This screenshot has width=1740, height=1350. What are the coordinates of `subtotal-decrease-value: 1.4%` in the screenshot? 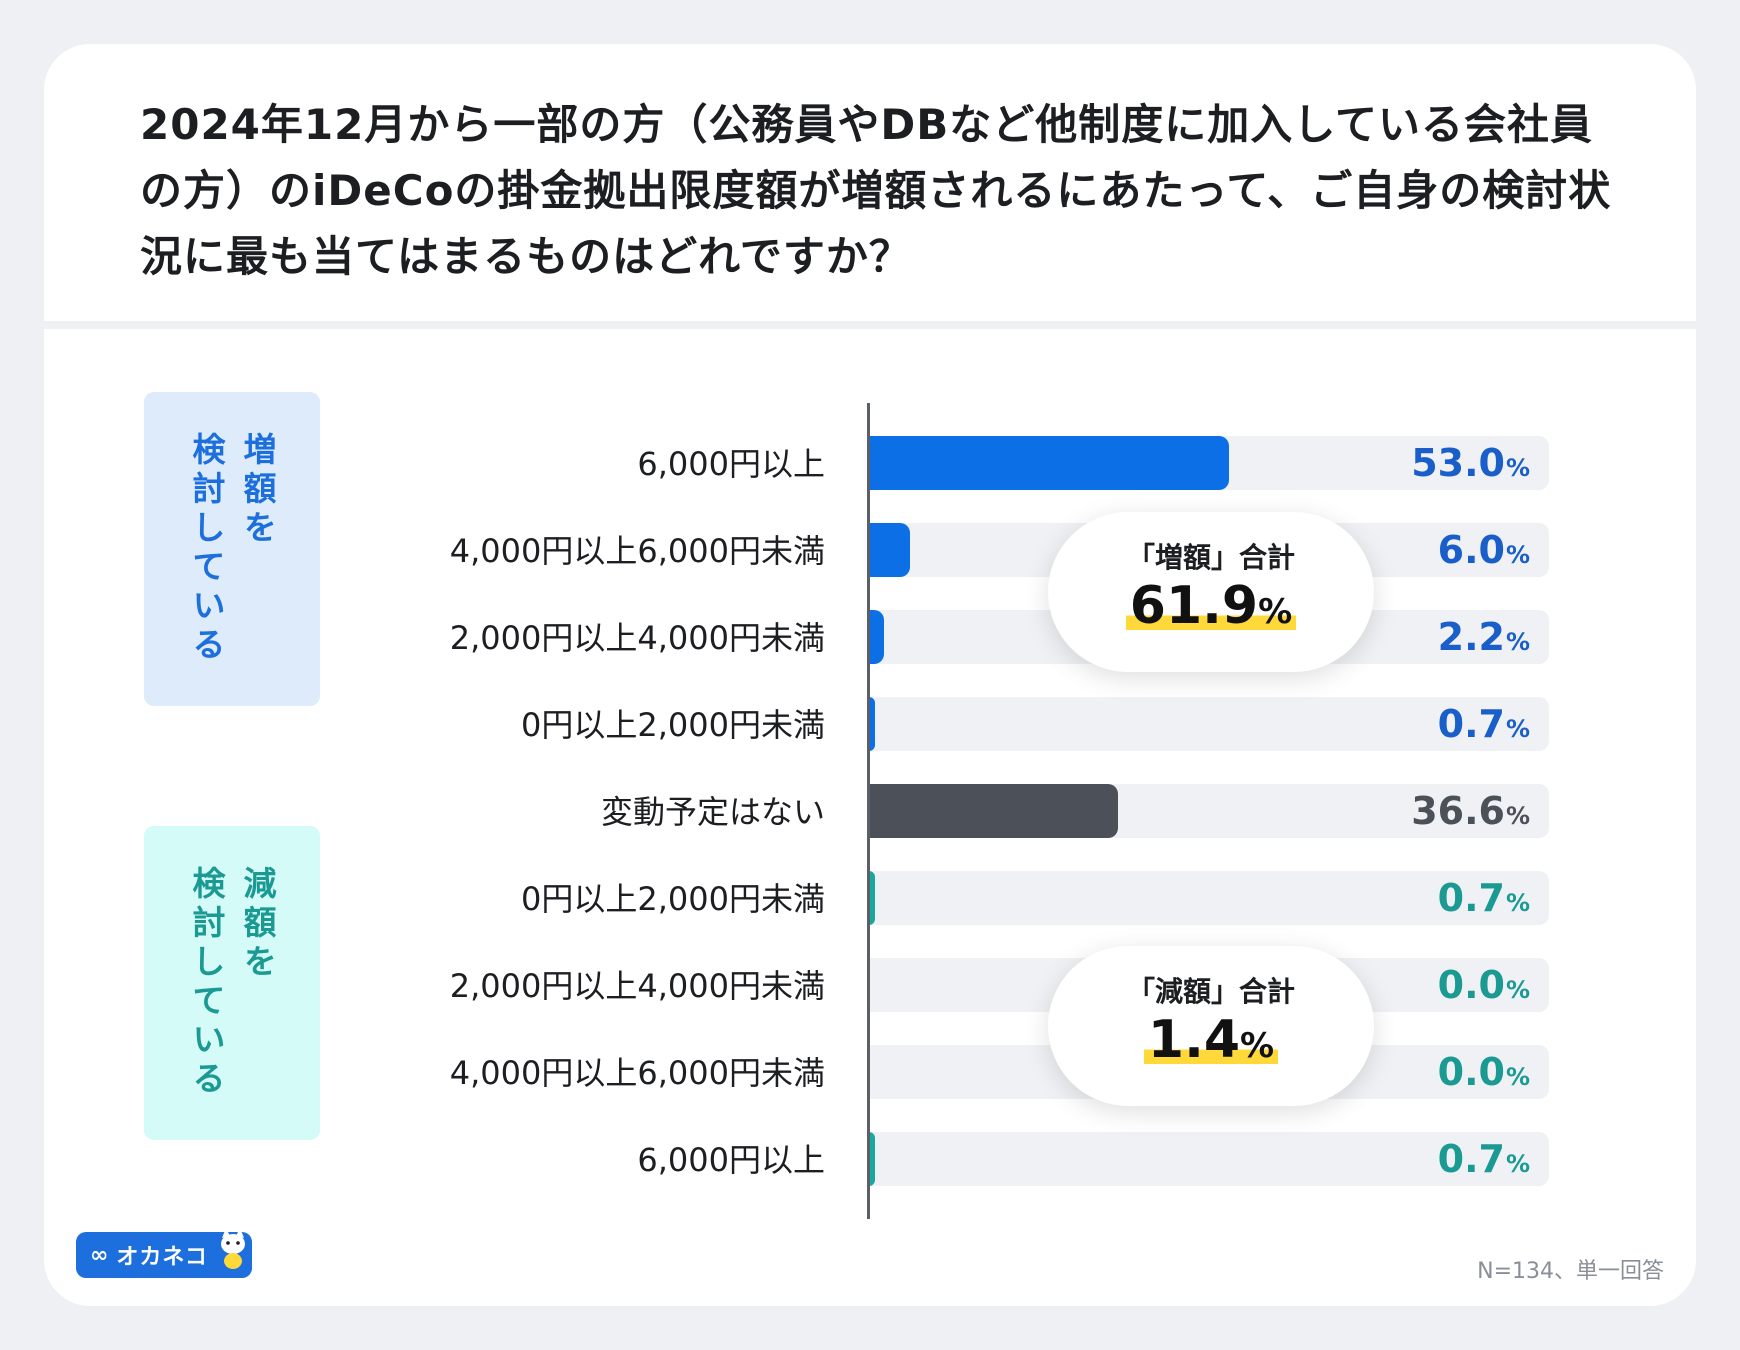 It's located at (1211, 1040).